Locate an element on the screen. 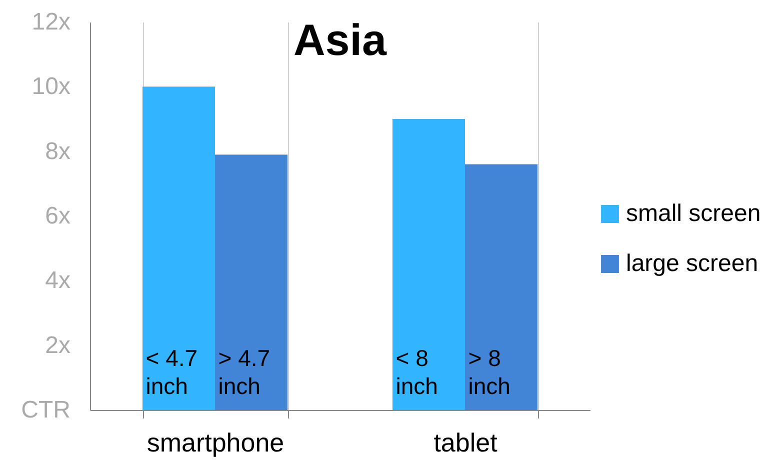  annotation: < 8 inch is located at coordinates (417, 372).